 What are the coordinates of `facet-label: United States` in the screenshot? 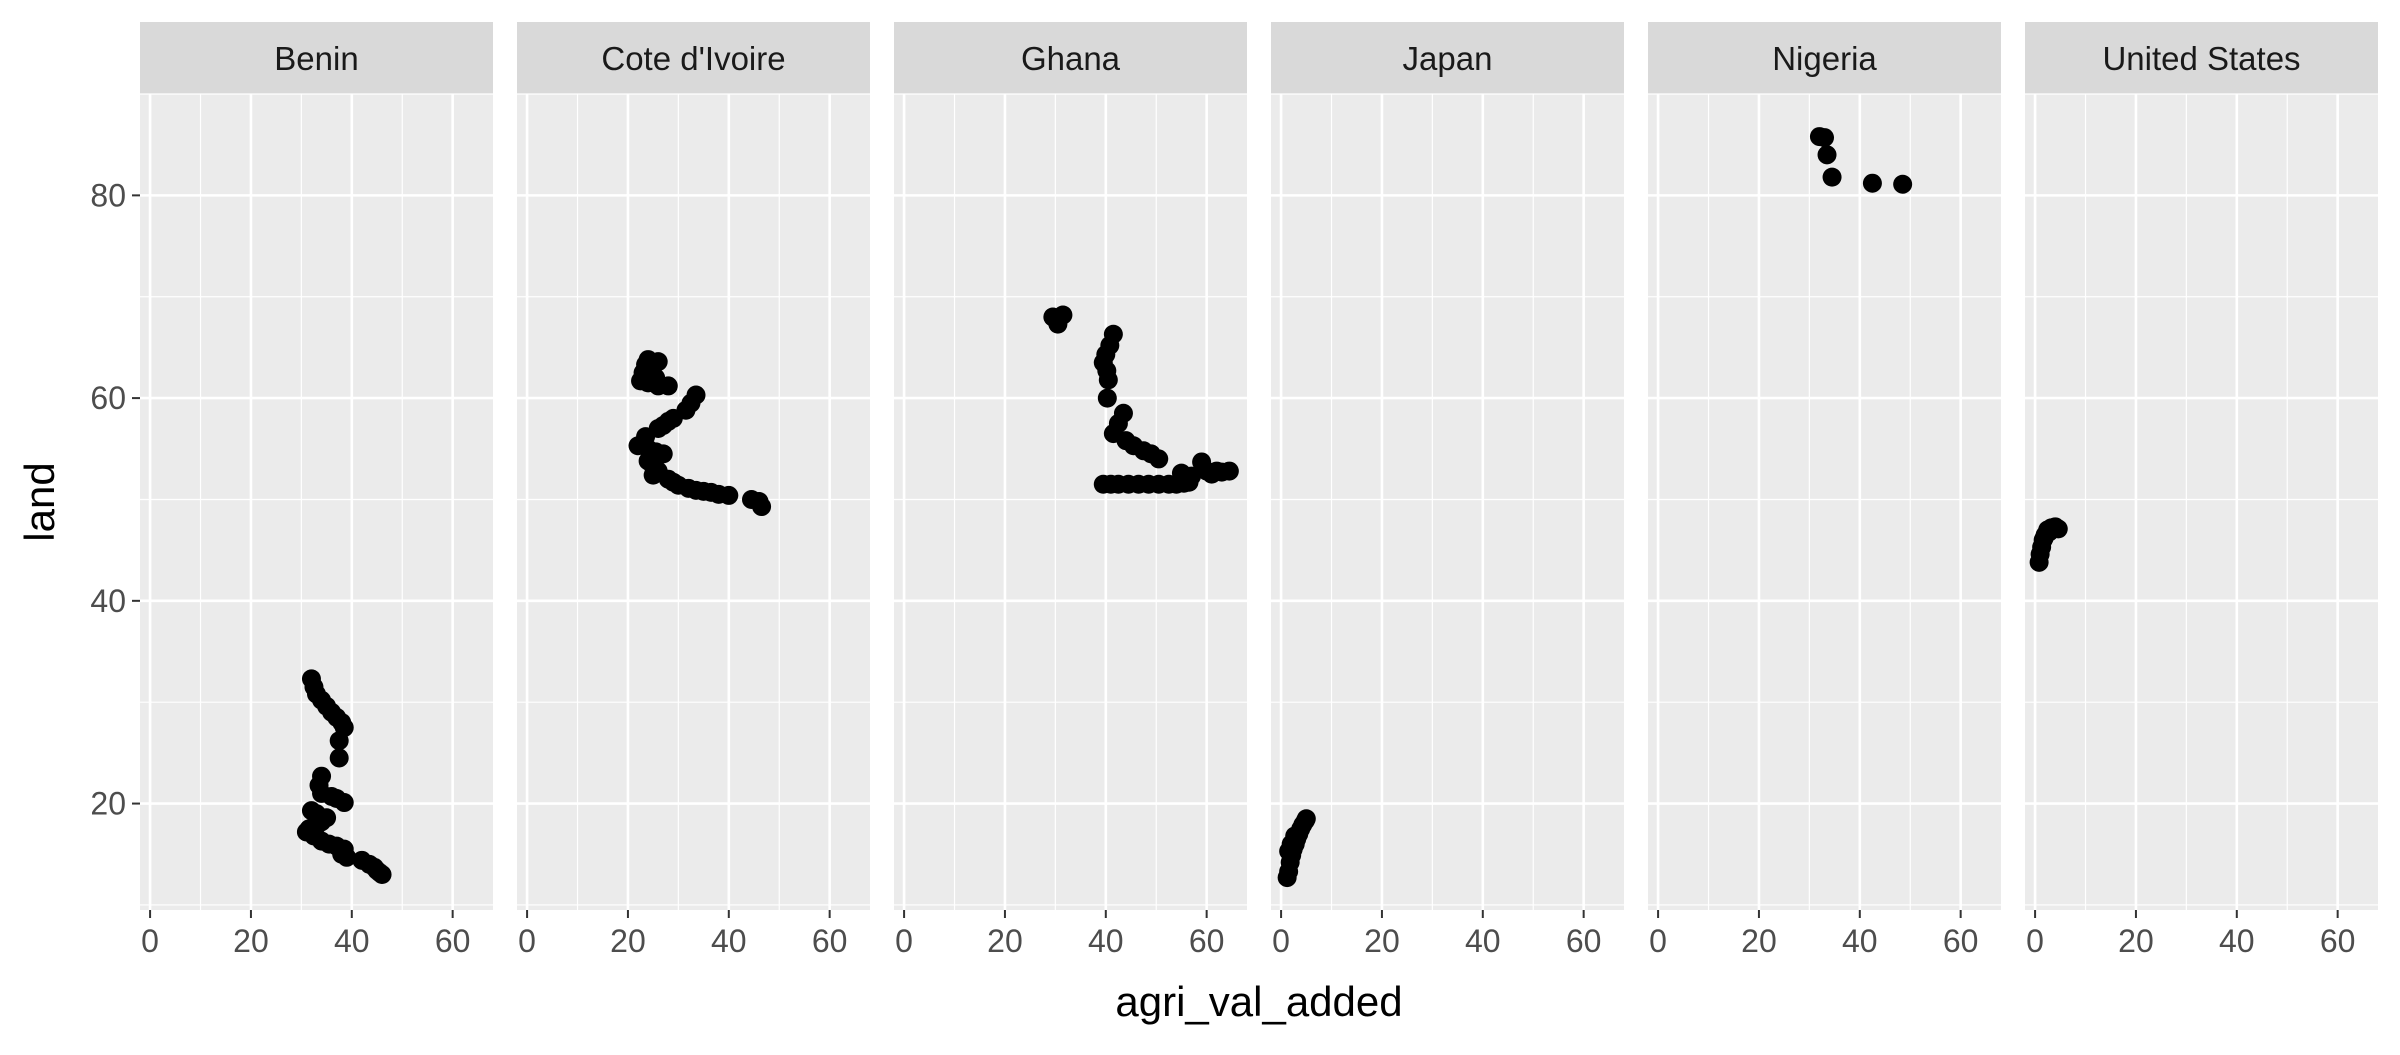 It's located at (2201, 58).